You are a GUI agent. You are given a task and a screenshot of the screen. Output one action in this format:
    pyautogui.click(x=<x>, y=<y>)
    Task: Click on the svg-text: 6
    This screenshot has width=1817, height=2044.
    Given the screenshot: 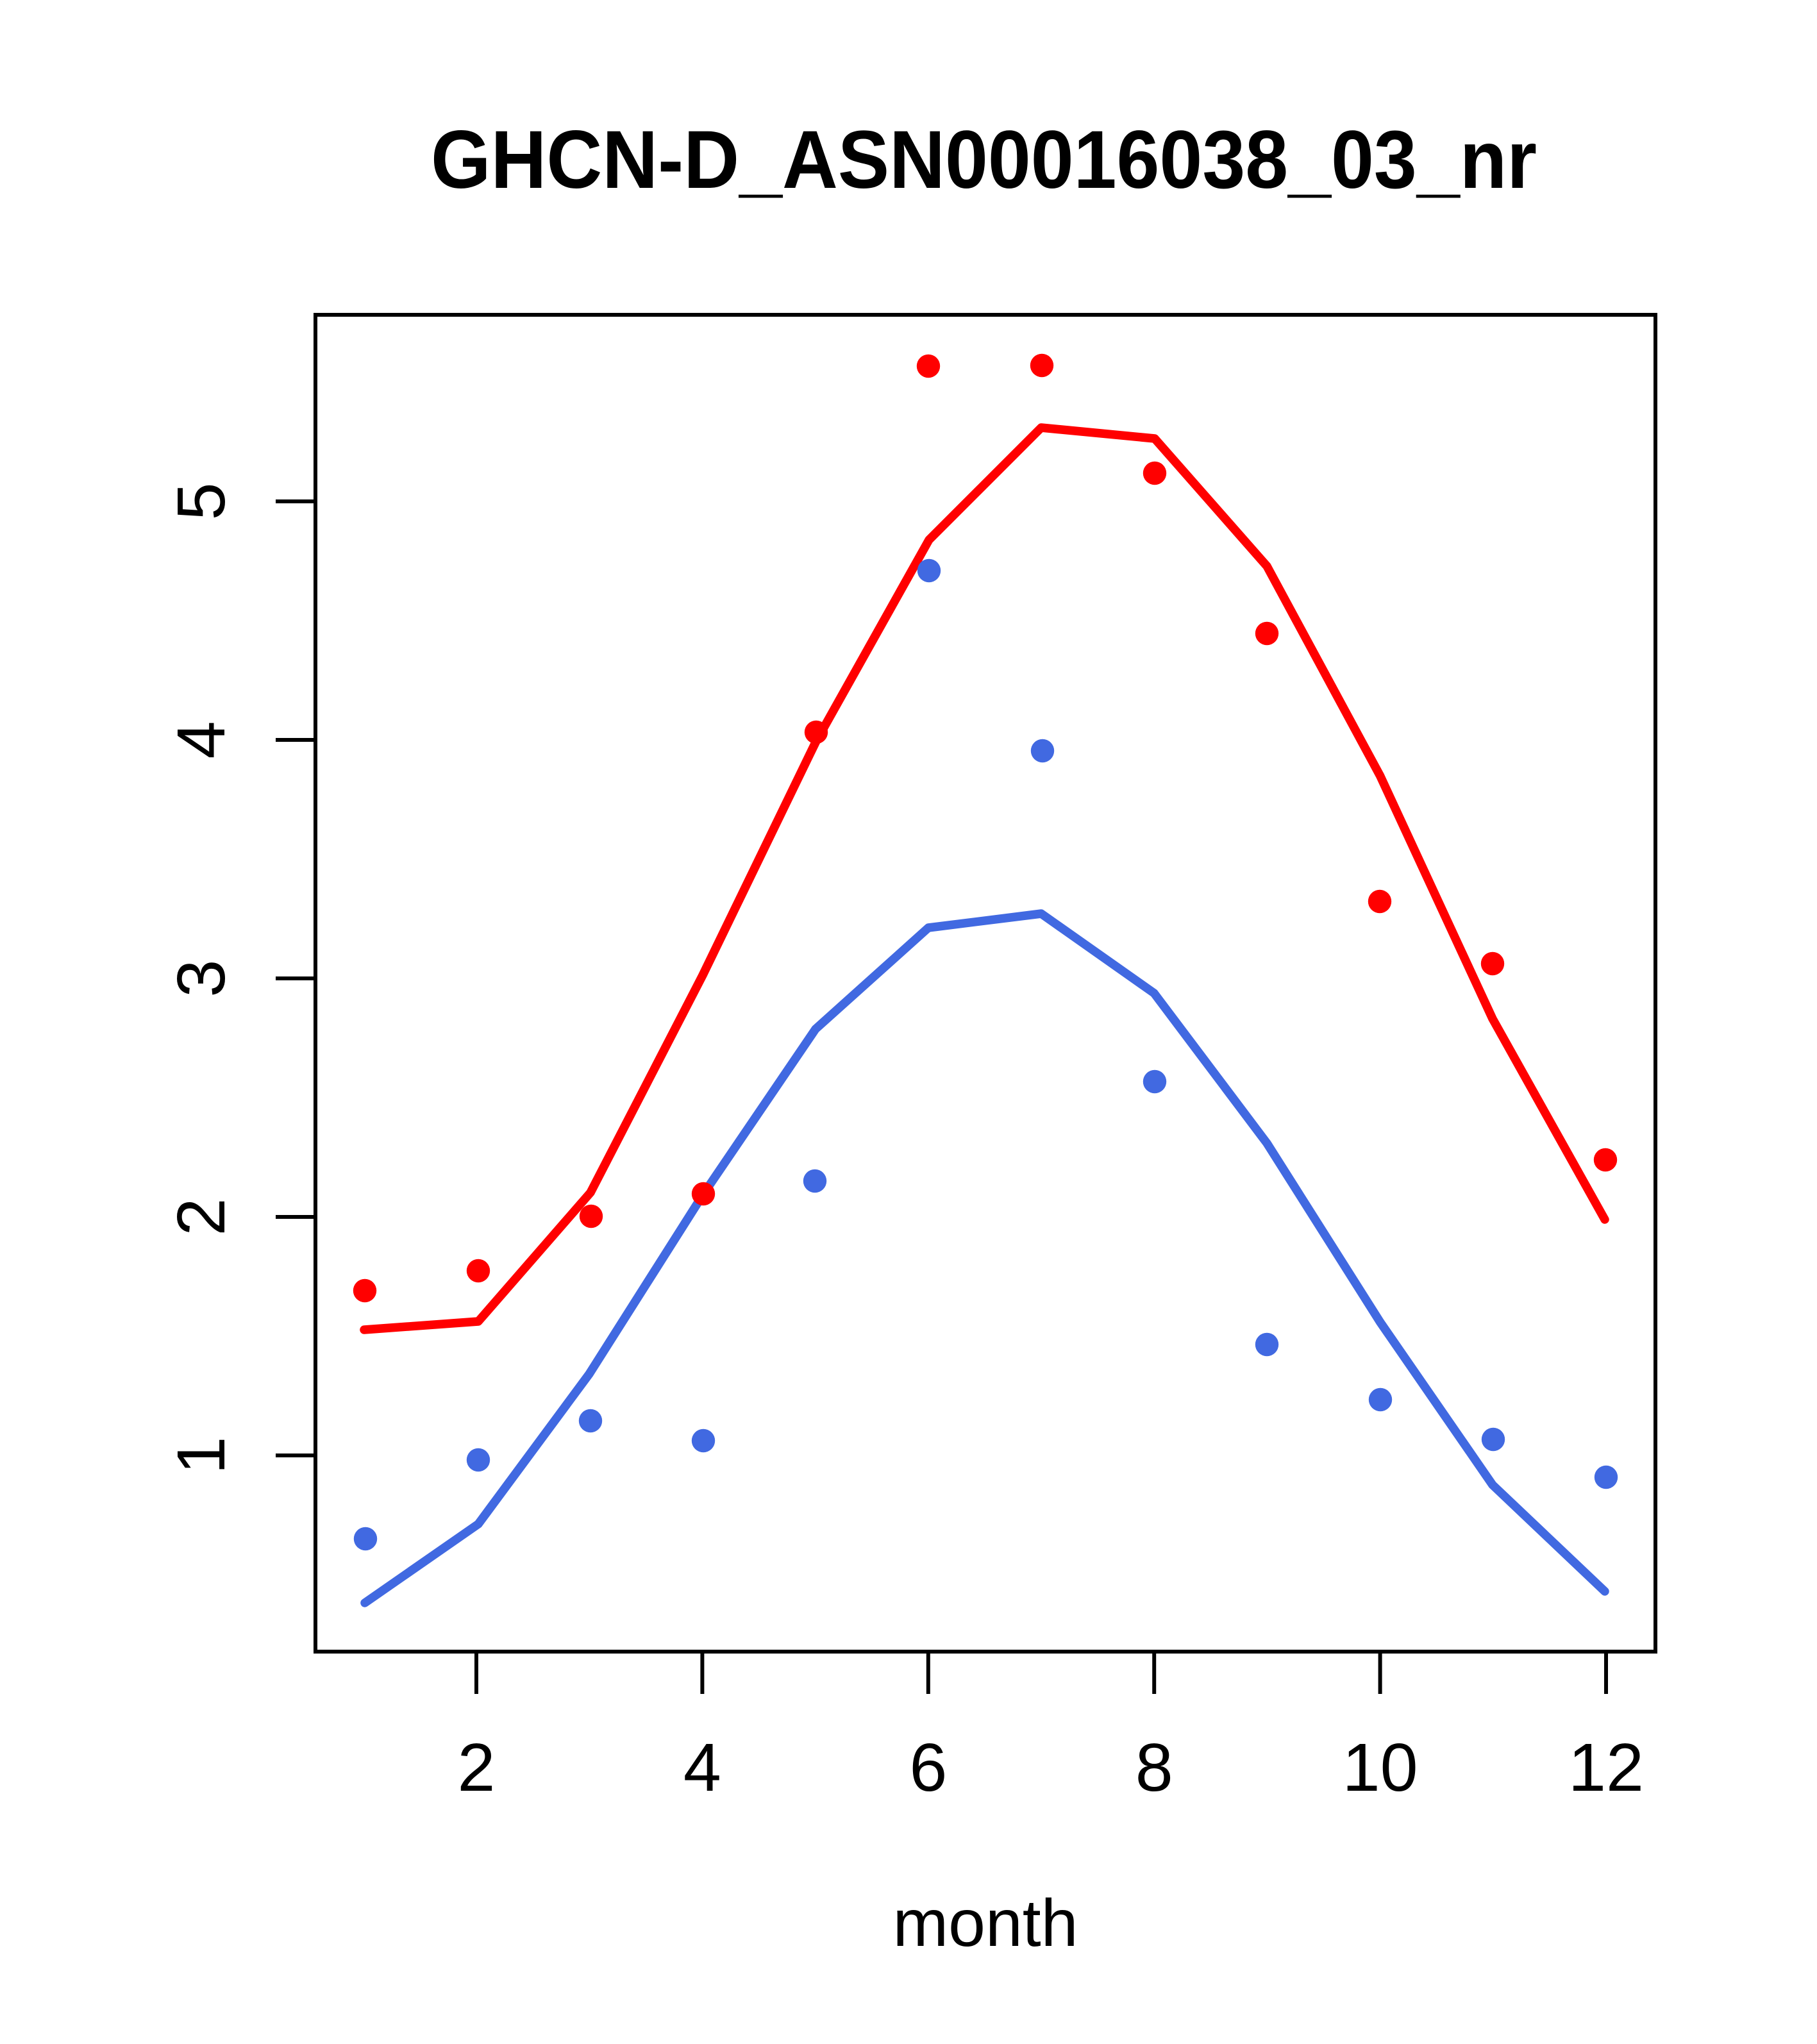 What is the action you would take?
    pyautogui.click(x=928, y=1767)
    